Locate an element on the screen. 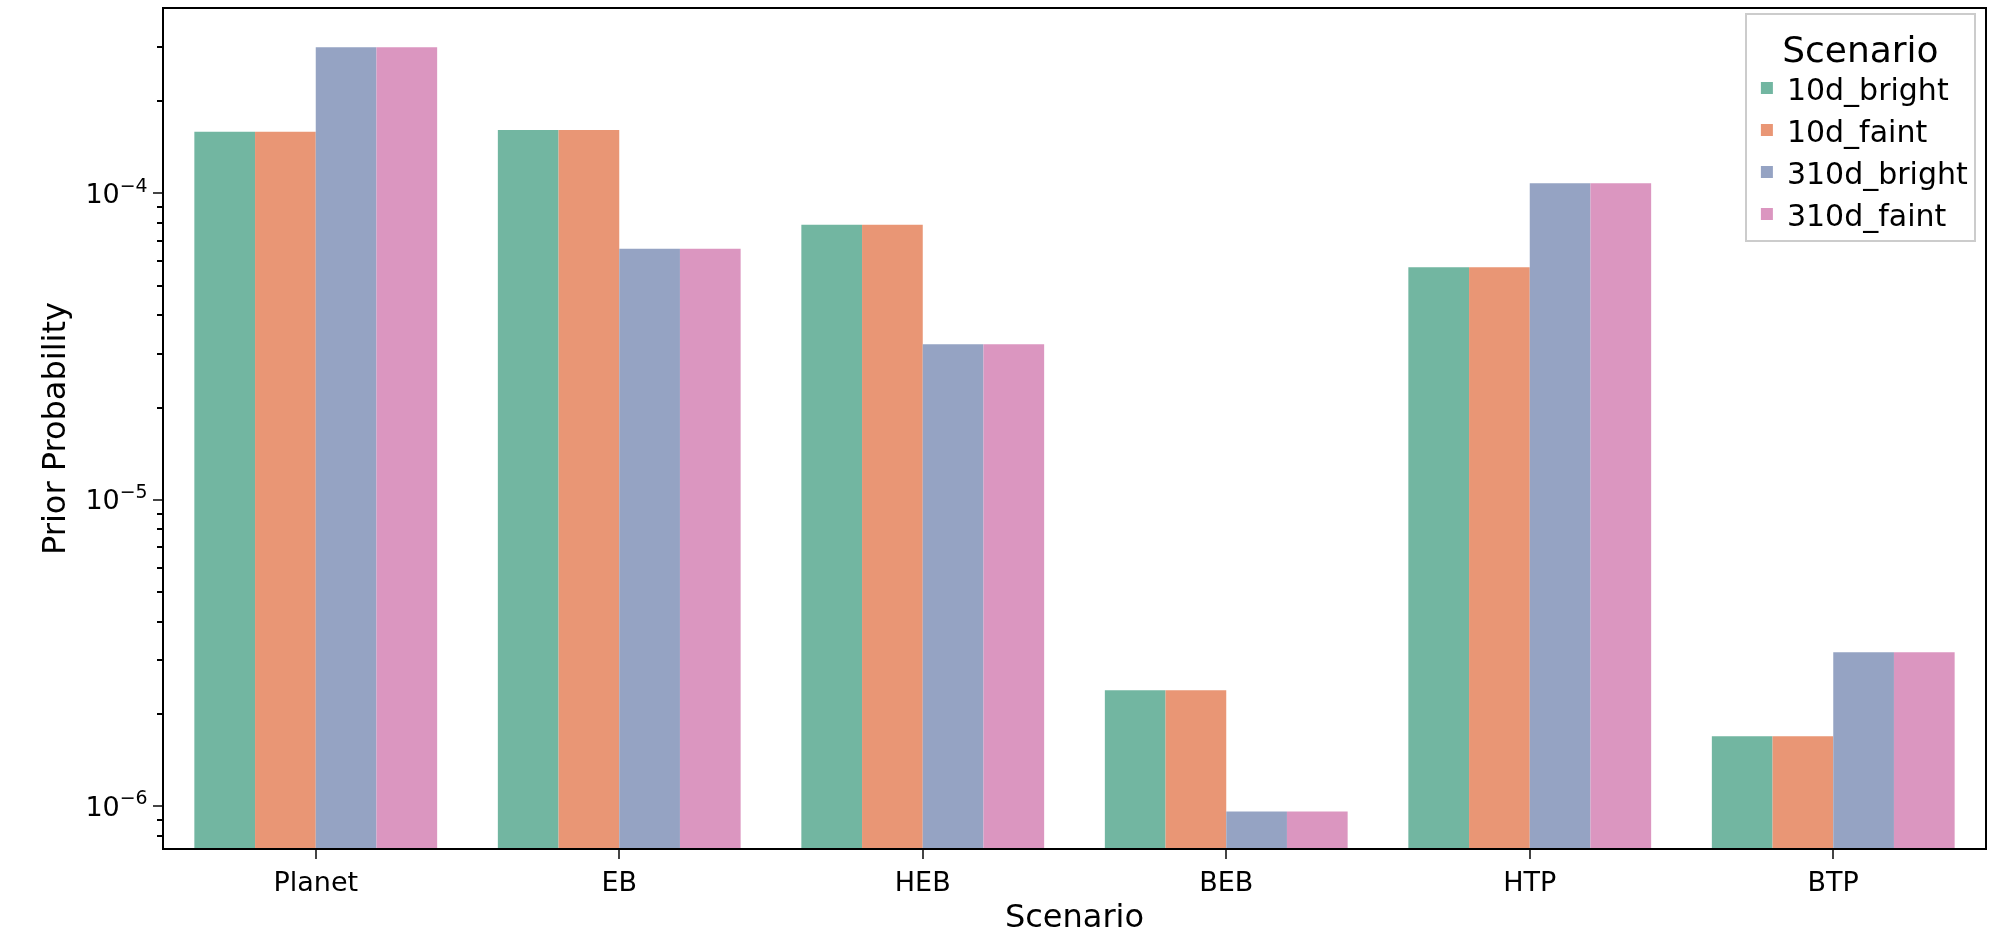 This screenshot has width=2003, height=948. y-tick-label: 10$^{−6}$ is located at coordinates (116, 804).